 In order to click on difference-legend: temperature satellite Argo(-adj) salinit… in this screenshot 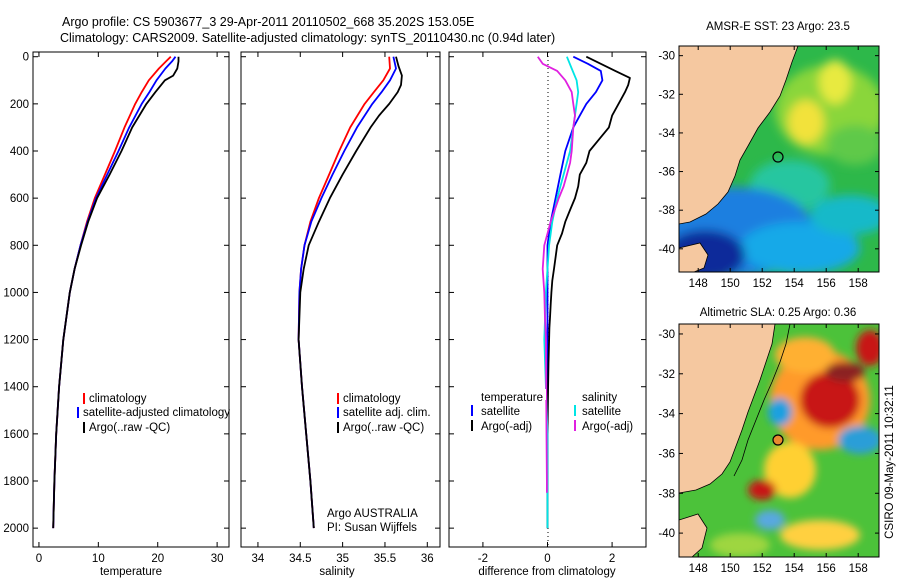, I will do `click(550, 411)`.